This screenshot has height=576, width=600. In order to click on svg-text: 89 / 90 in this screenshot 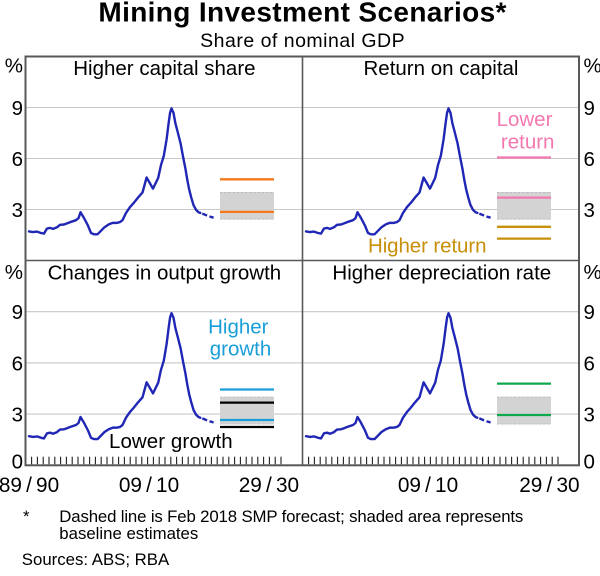, I will do `click(29, 485)`.